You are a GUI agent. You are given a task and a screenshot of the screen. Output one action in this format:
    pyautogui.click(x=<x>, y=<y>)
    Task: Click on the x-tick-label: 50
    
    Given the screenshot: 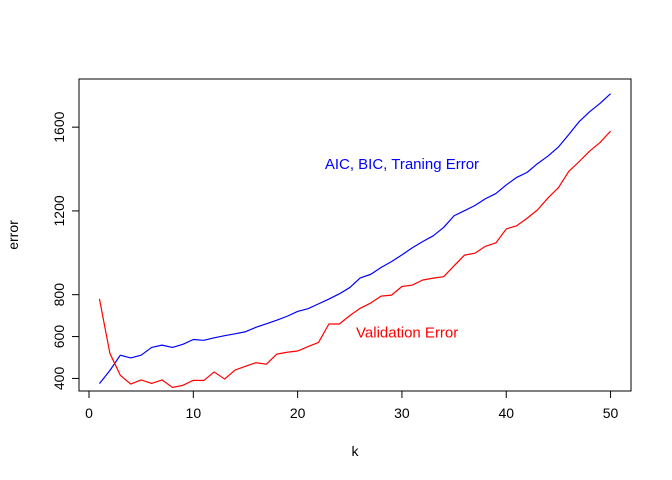 What is the action you would take?
    pyautogui.click(x=611, y=413)
    